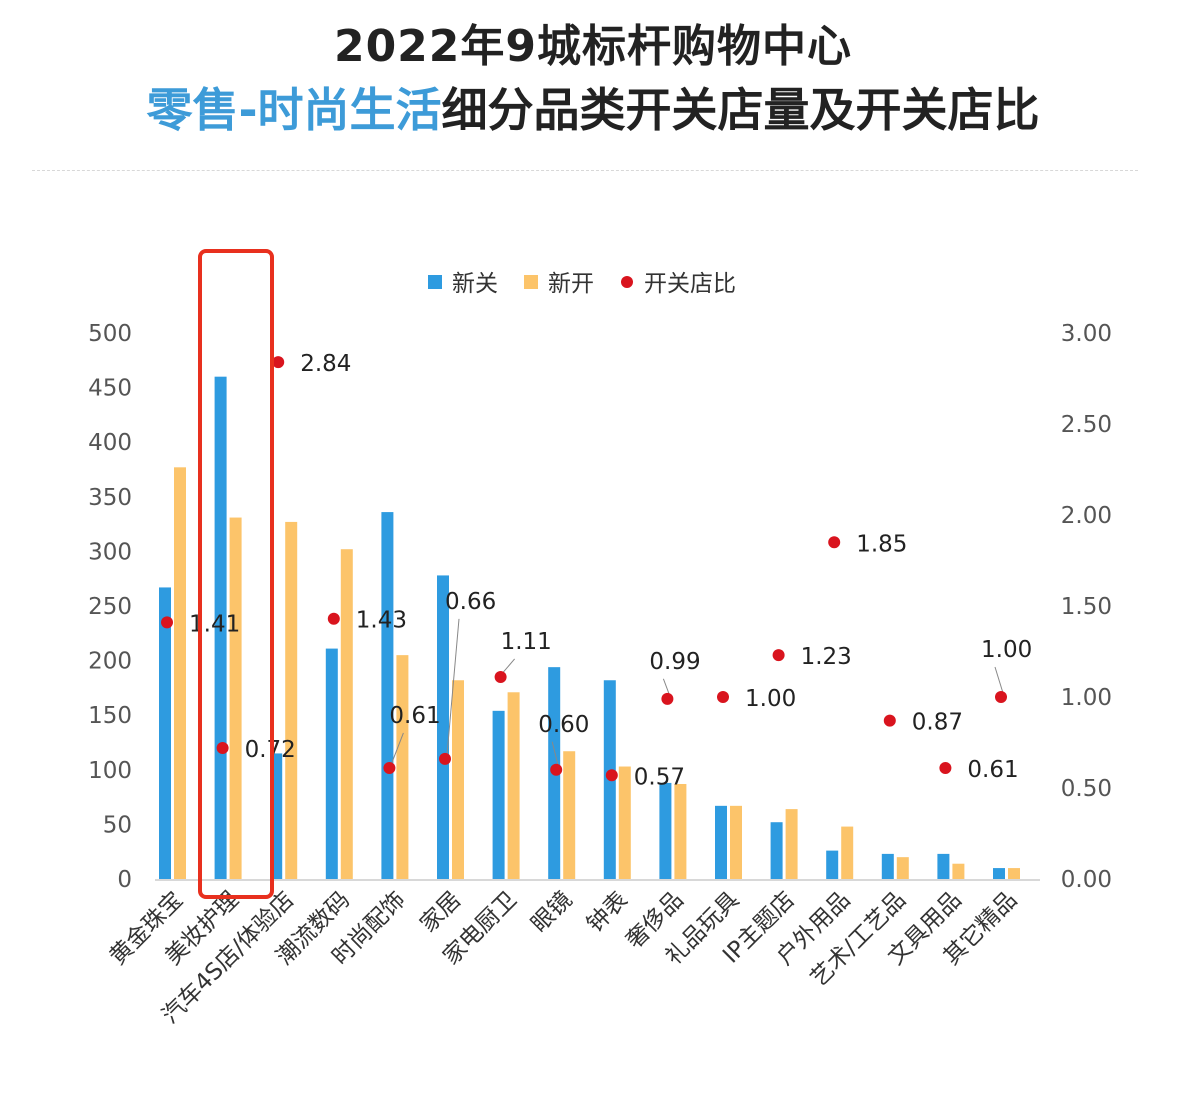 Image resolution: width=1186 pixels, height=1096 pixels. Describe the element at coordinates (475, 284) in the screenshot. I see `legend-label: 新关` at that location.